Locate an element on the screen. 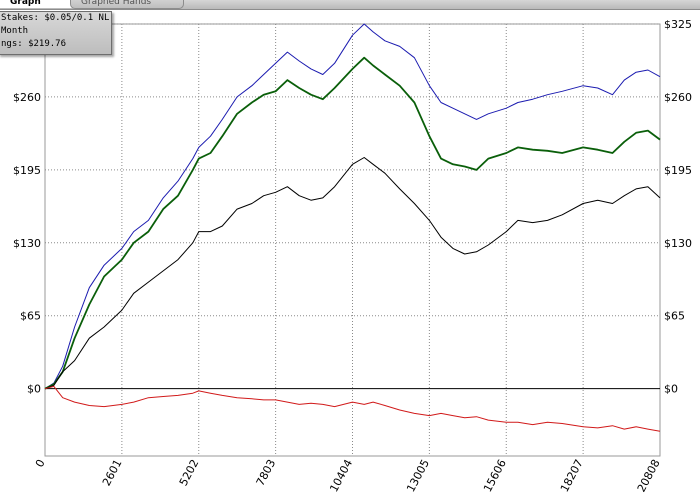 The image size is (700, 497). tab-bar: Graph Graphed Hands is located at coordinates (350, 5).